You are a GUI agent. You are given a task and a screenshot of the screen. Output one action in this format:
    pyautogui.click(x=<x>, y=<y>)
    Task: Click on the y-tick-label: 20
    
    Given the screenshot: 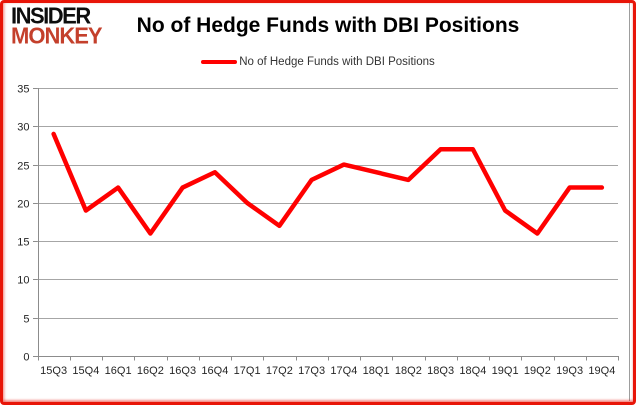 What is the action you would take?
    pyautogui.click(x=23, y=205)
    